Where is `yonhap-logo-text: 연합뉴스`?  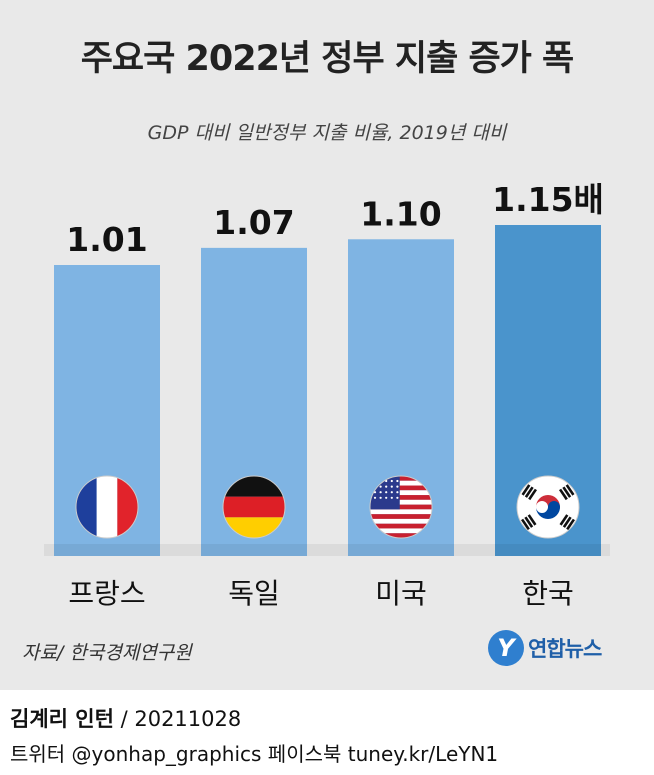
yonhap-logo-text: 연합뉴스 is located at coordinates (565, 649).